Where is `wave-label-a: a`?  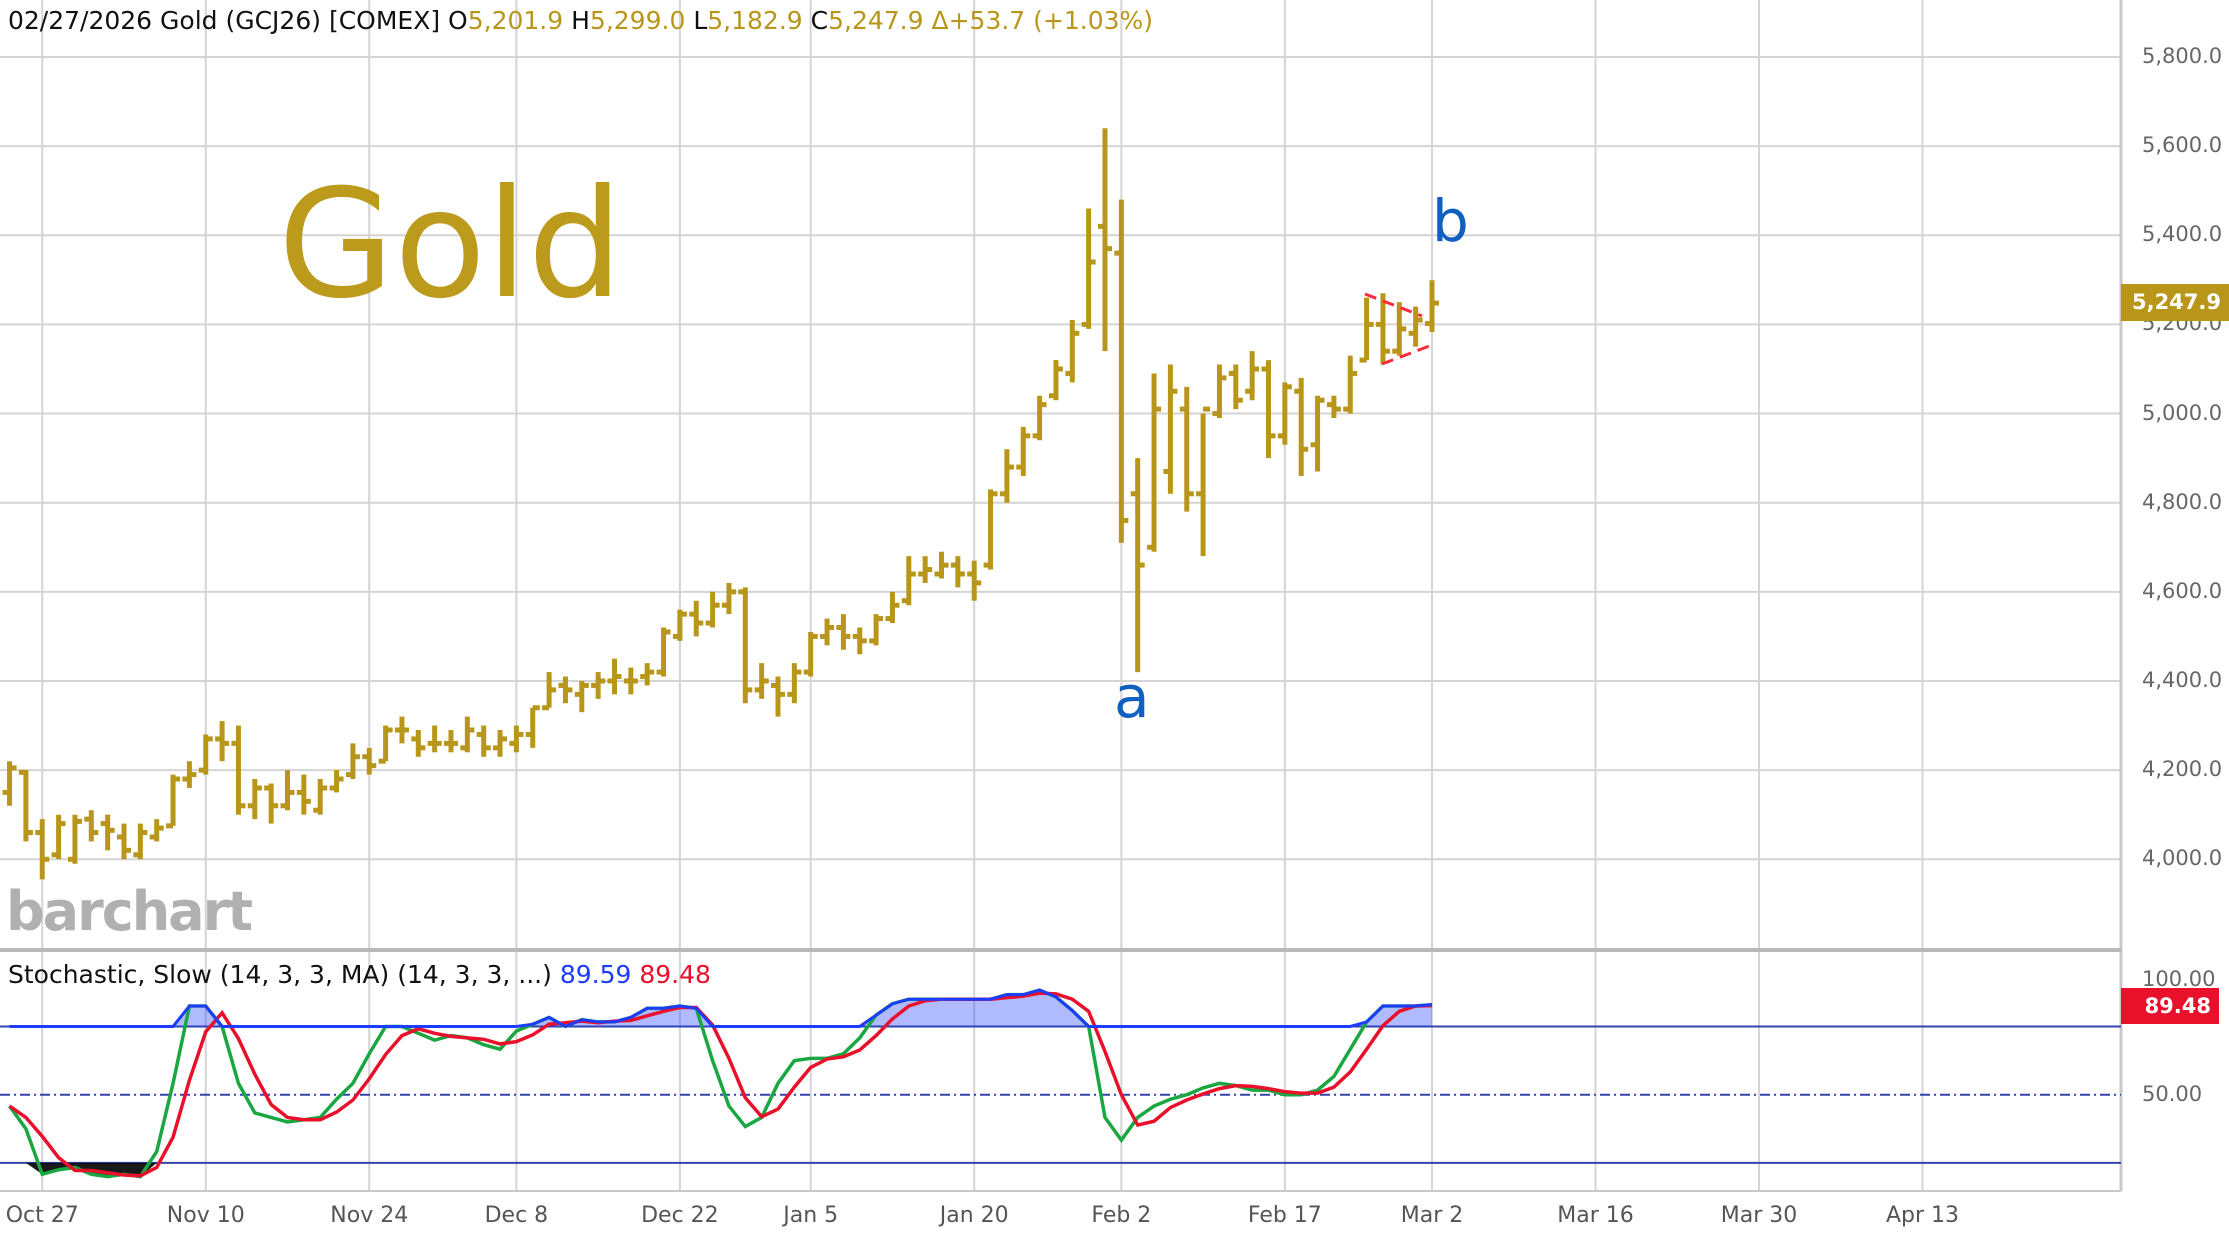
wave-label-a: a is located at coordinates (1132, 697).